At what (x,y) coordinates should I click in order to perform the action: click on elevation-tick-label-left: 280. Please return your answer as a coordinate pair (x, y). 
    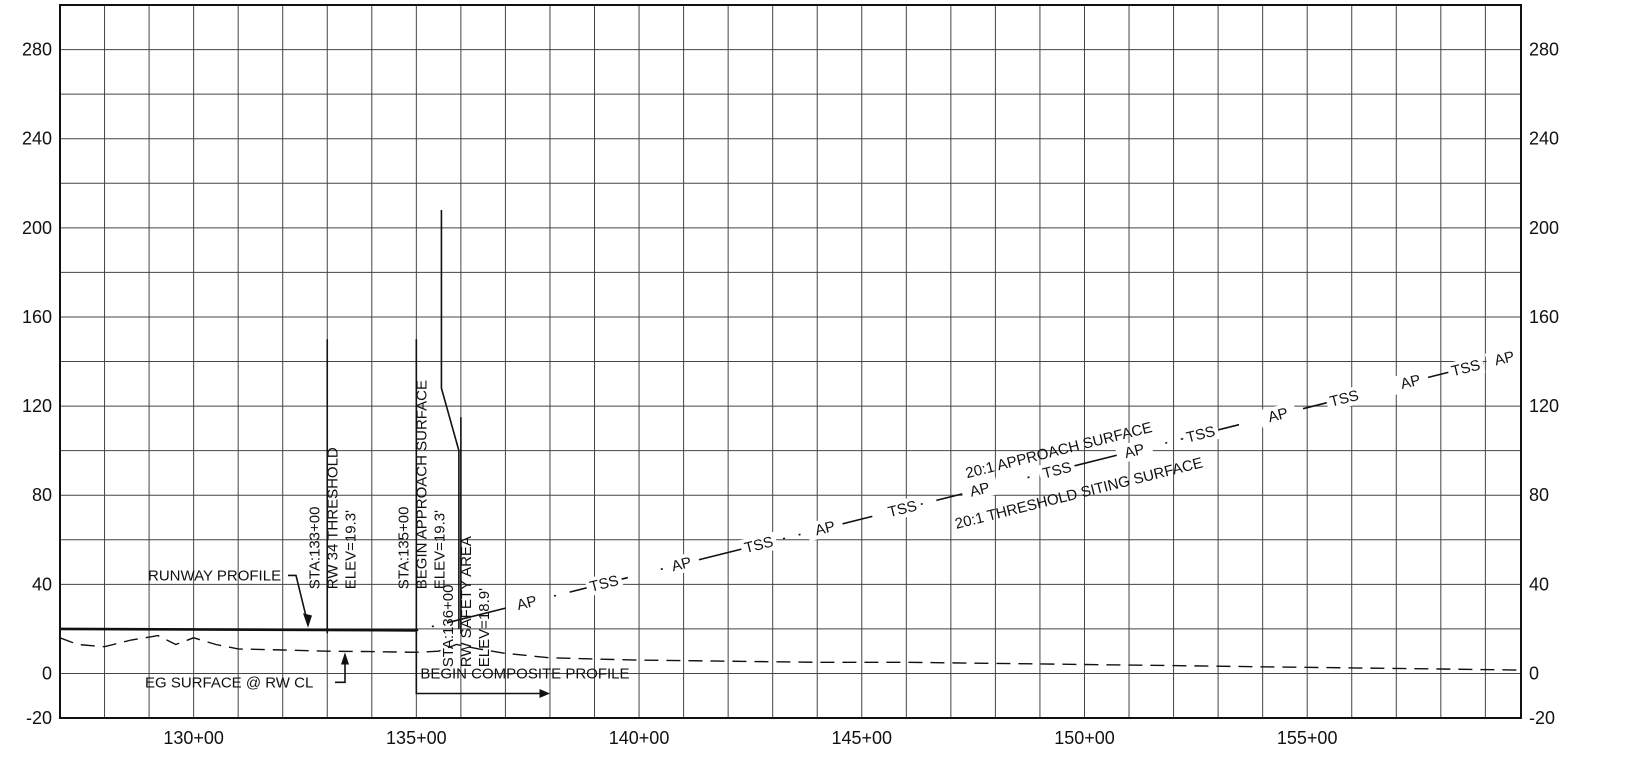
    Looking at the image, I should click on (37, 50).